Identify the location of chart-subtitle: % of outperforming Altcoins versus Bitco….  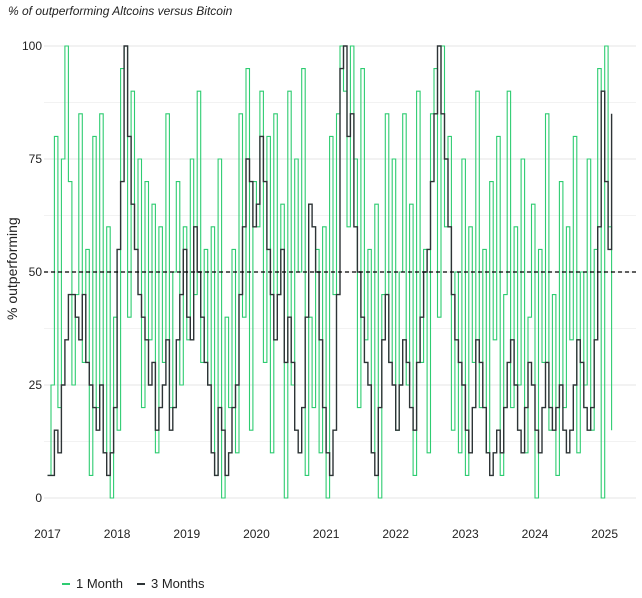
(120, 11).